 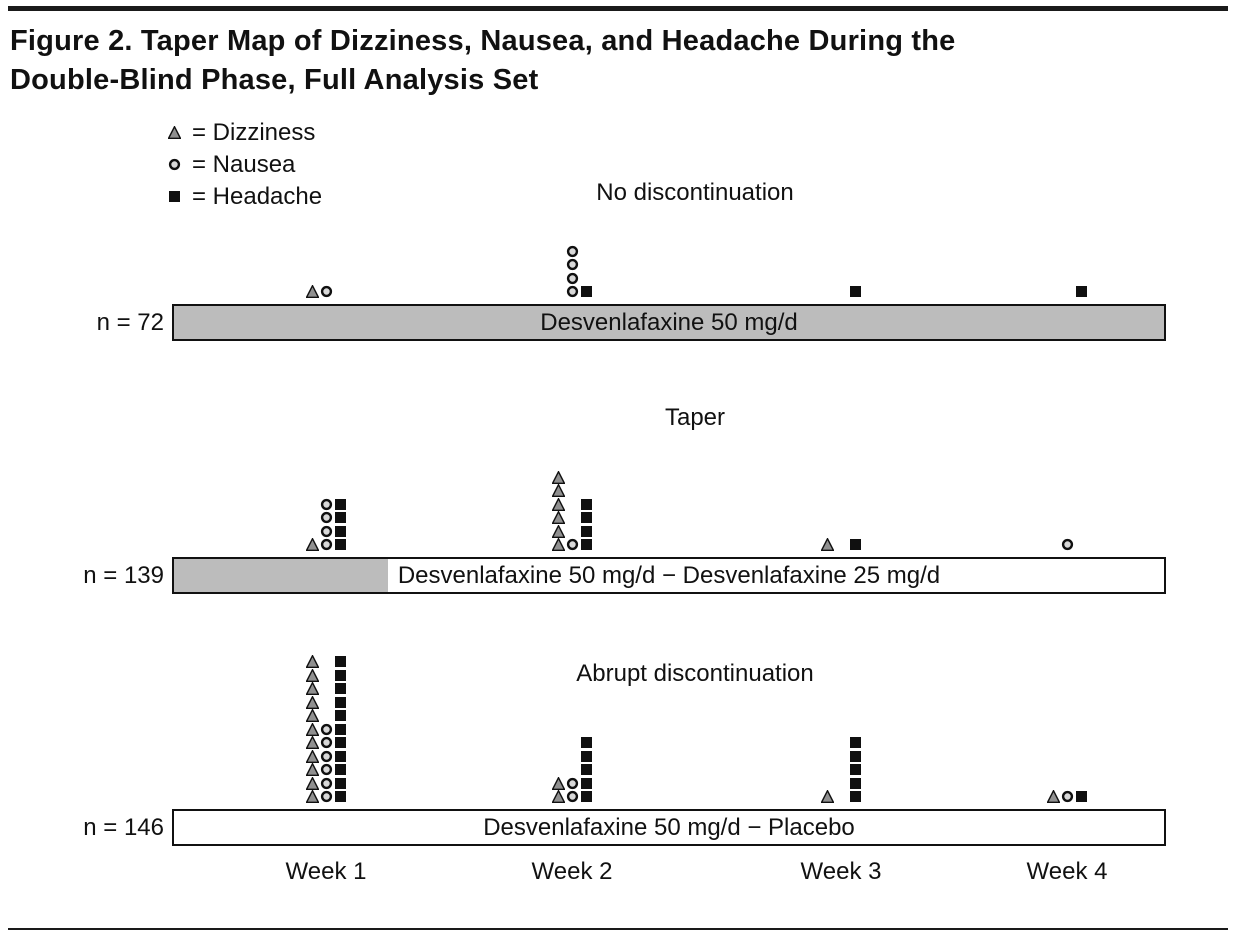 What do you see at coordinates (281, 575) in the screenshot?
I see `bar-gray-segment` at bounding box center [281, 575].